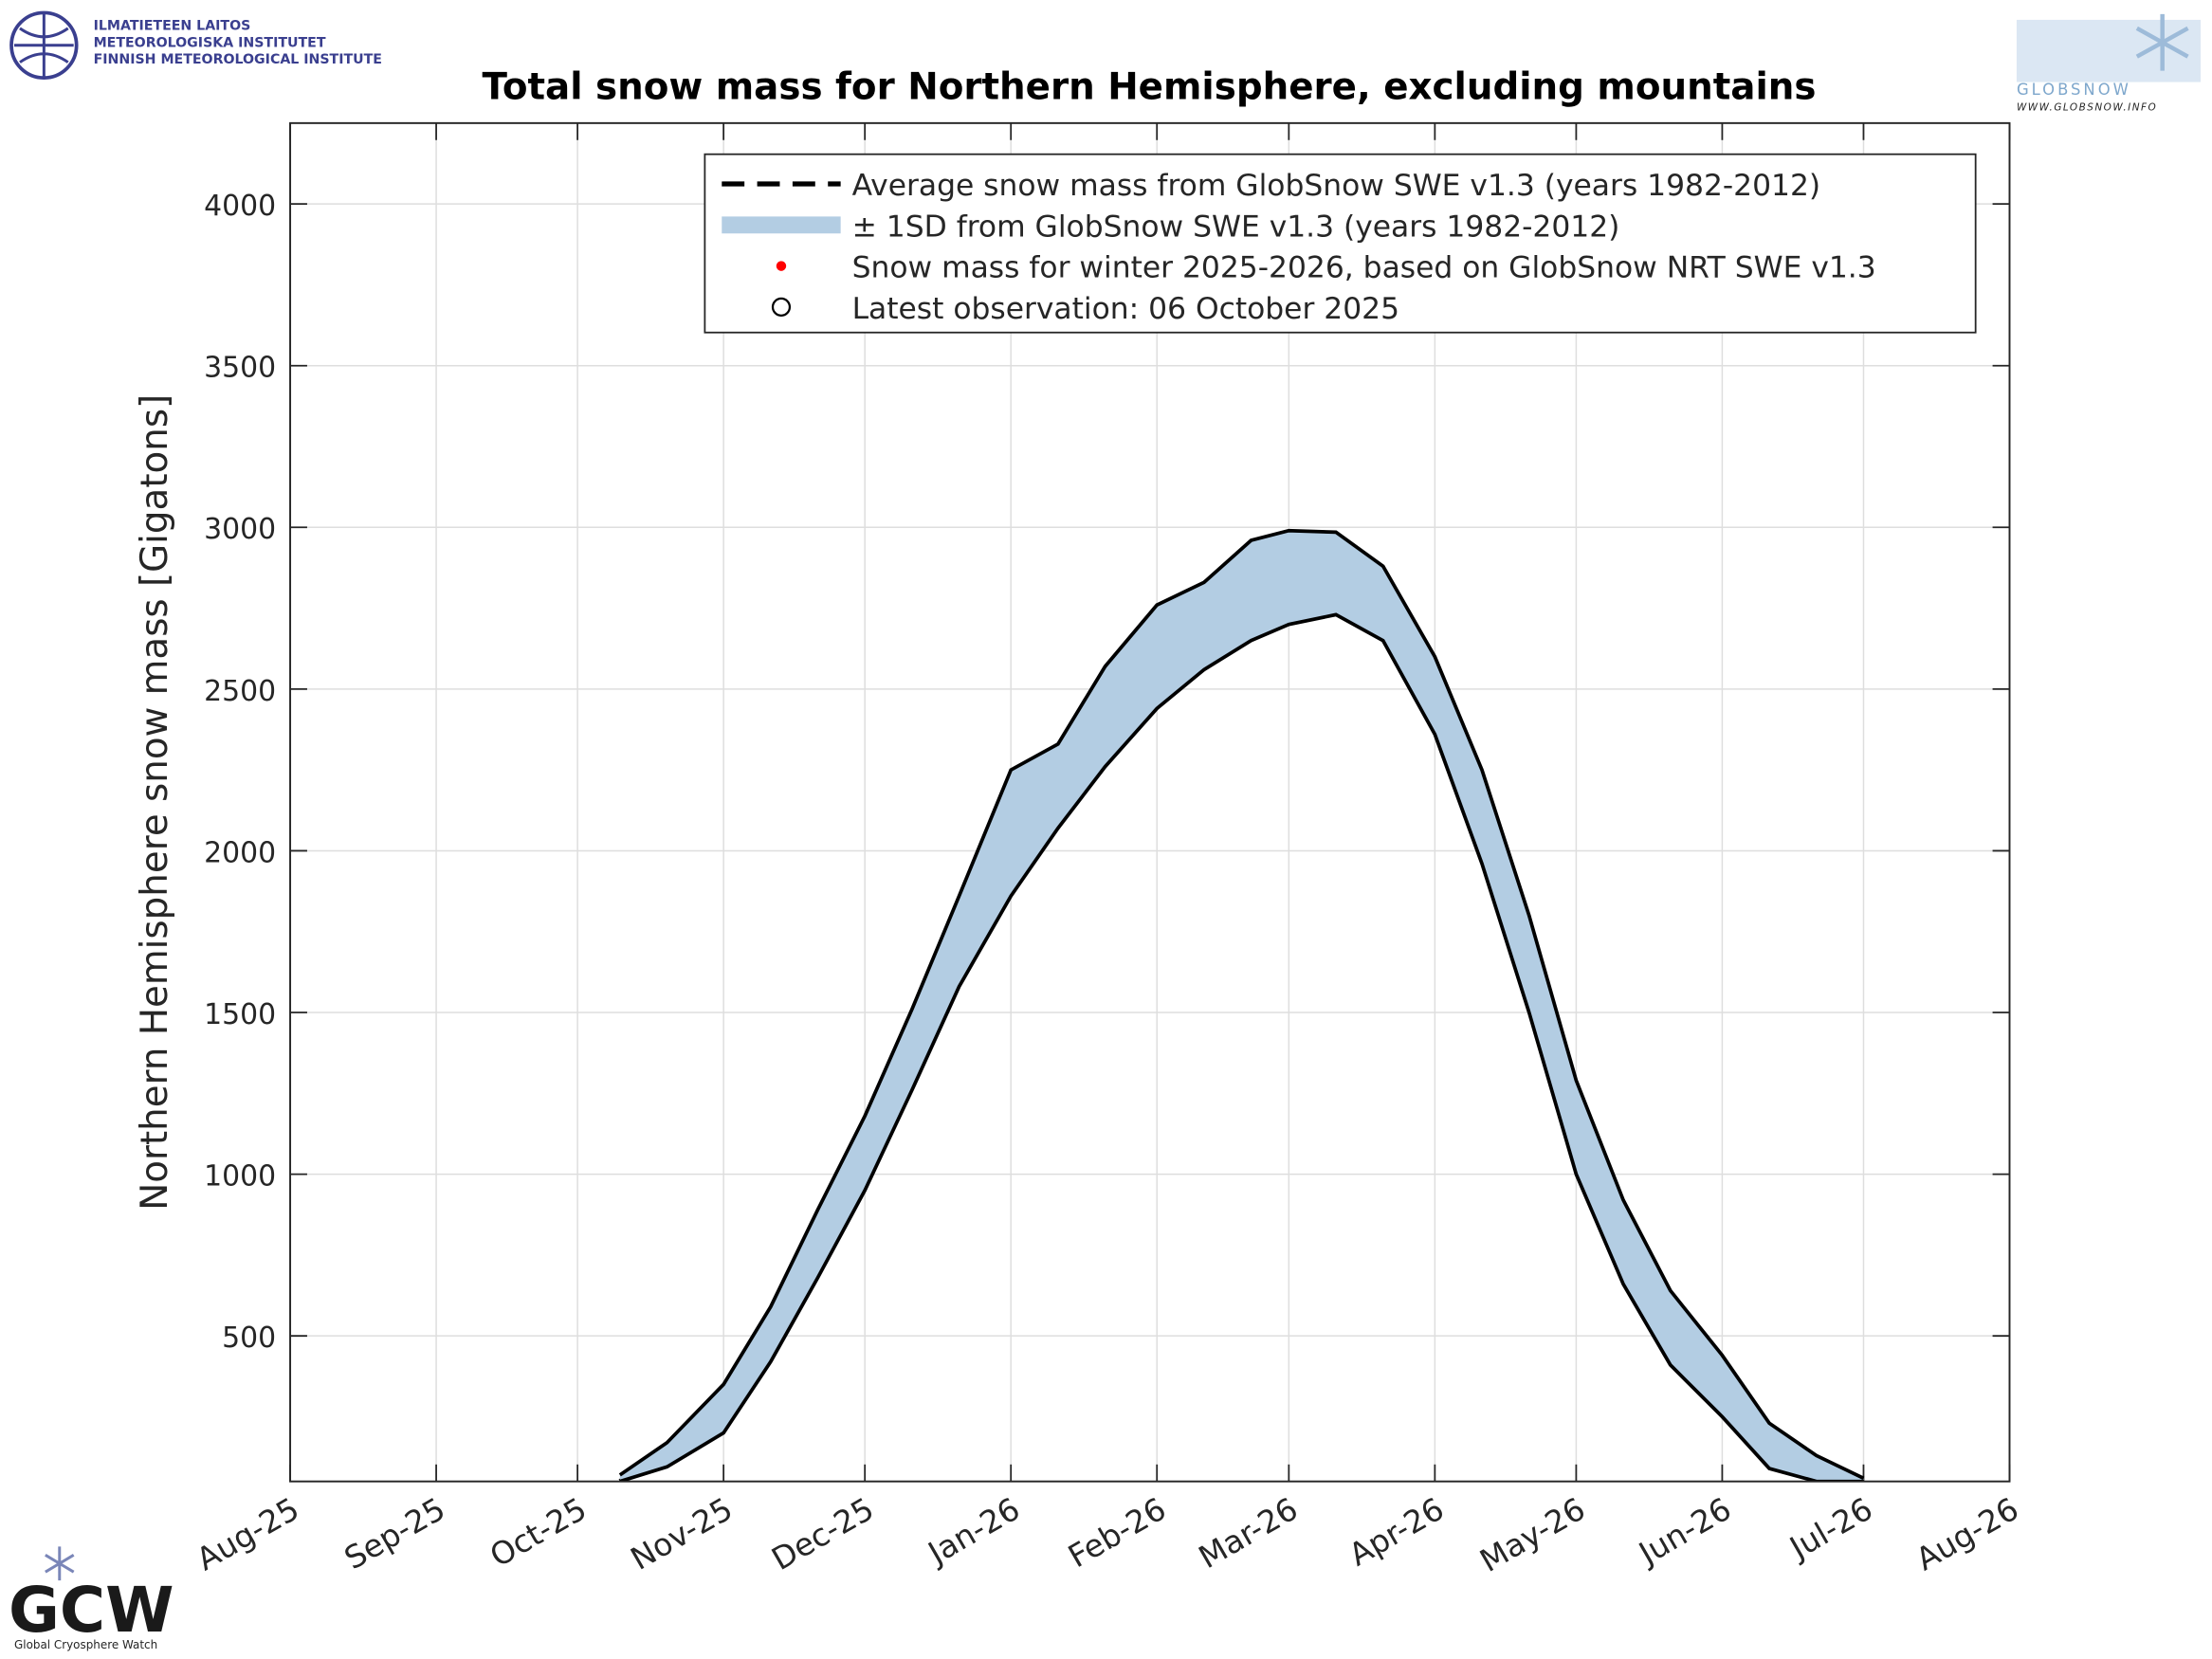 This screenshot has height=1659, width=2212. Describe the element at coordinates (1685, 1532) in the screenshot. I see `x-tick-label: Jun-26` at that location.